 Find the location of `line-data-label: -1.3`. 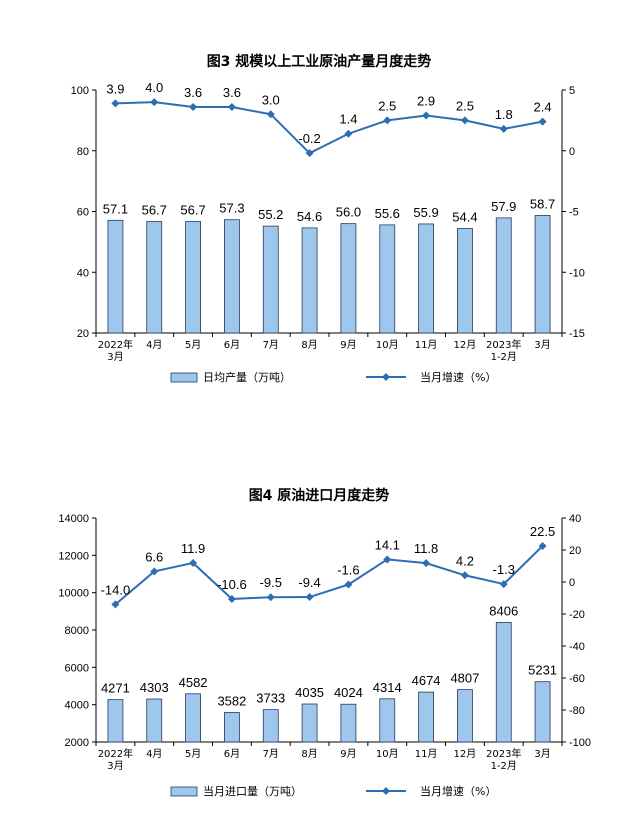

line-data-label: -1.3 is located at coordinates (504, 569).